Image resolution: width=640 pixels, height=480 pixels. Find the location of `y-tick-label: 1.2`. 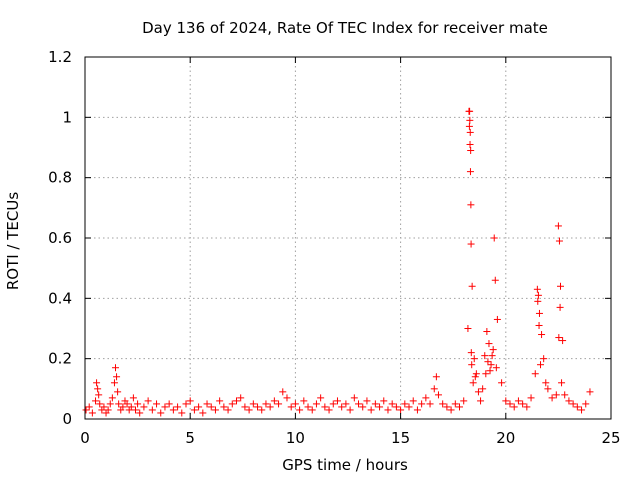

y-tick-label: 1.2 is located at coordinates (60, 57).